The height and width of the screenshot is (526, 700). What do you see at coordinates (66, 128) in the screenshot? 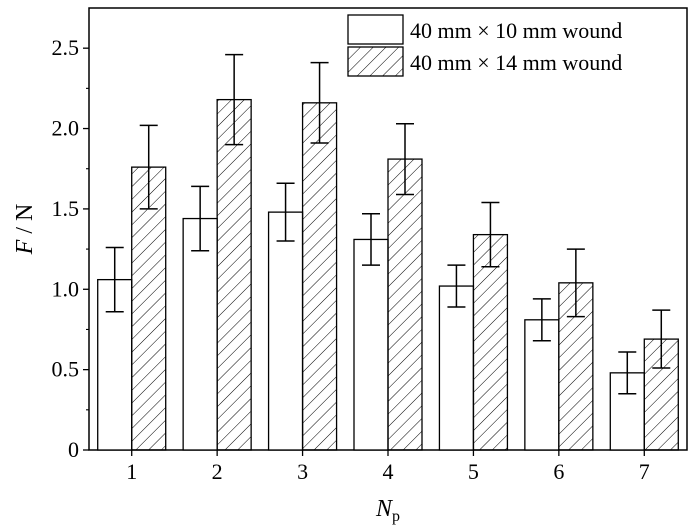
I see `y-tick-label-4: 2.0` at bounding box center [66, 128].